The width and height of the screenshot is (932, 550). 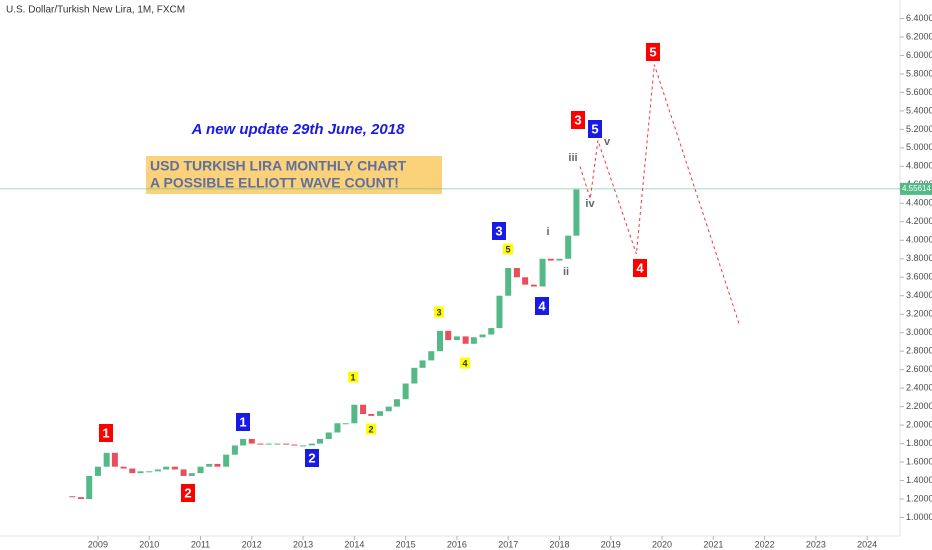 I want to click on x-tick-label: 2024, so click(x=867, y=544).